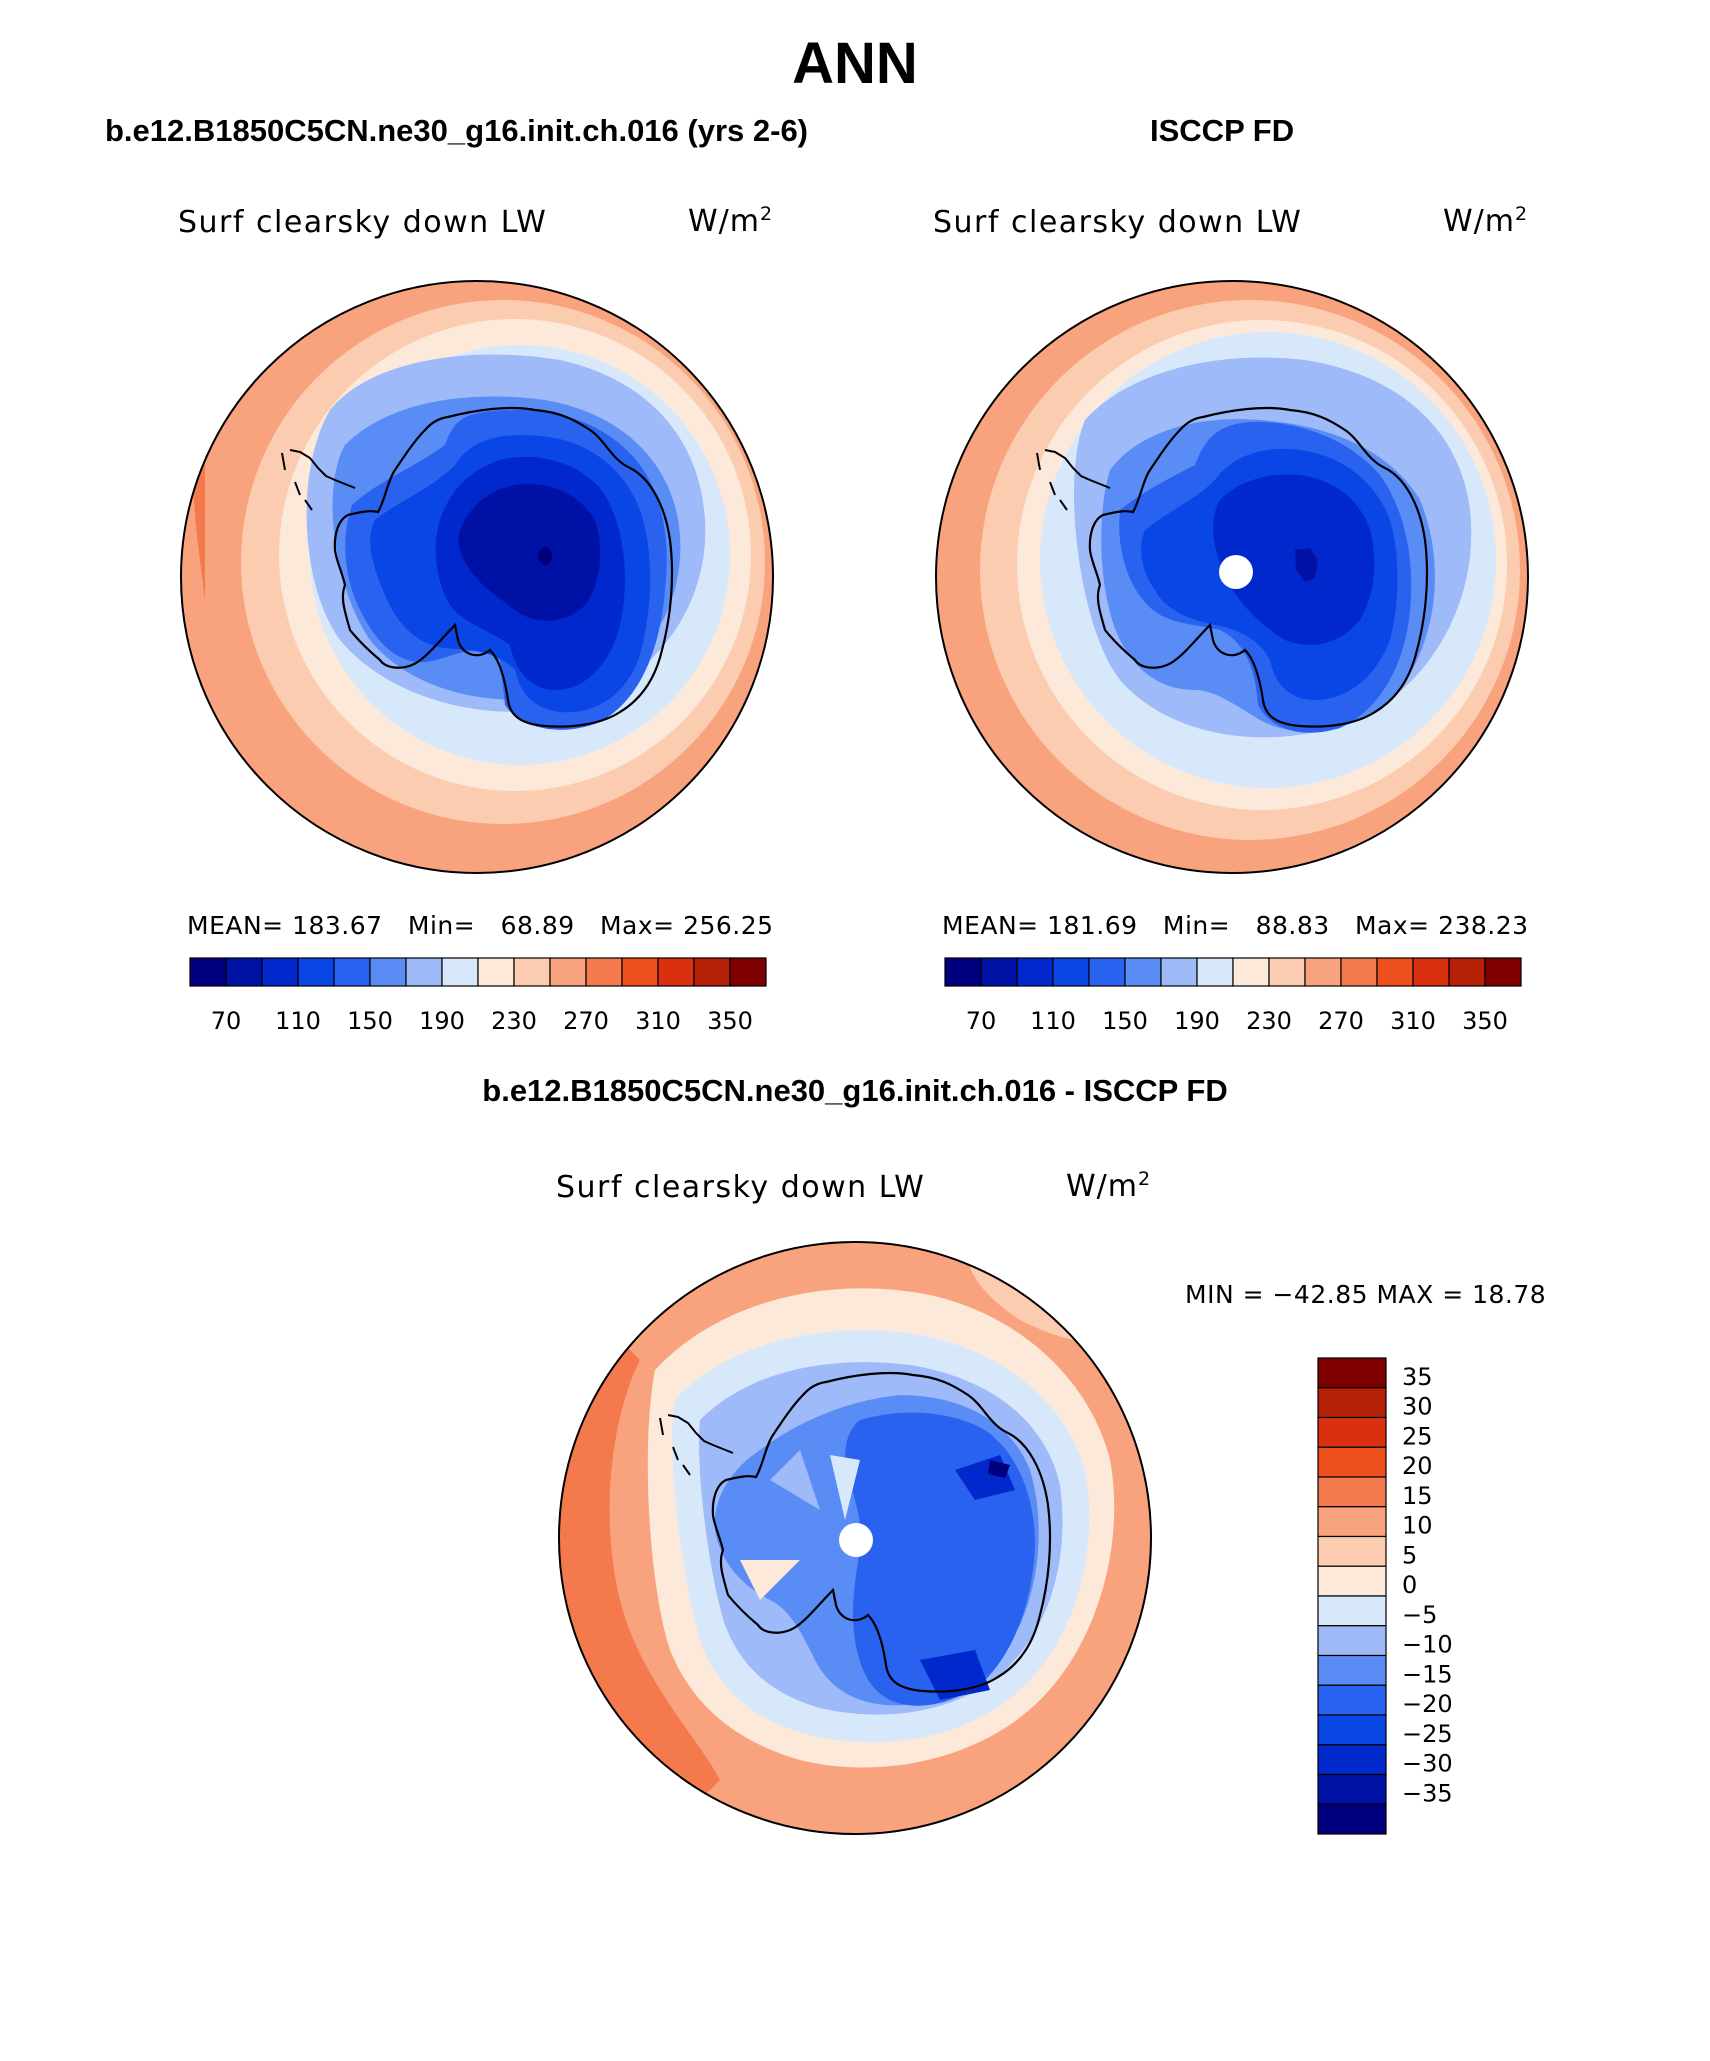 This screenshot has height=2061, width=1710. I want to click on model-colorbar-tick-label: 270, so click(586, 1021).